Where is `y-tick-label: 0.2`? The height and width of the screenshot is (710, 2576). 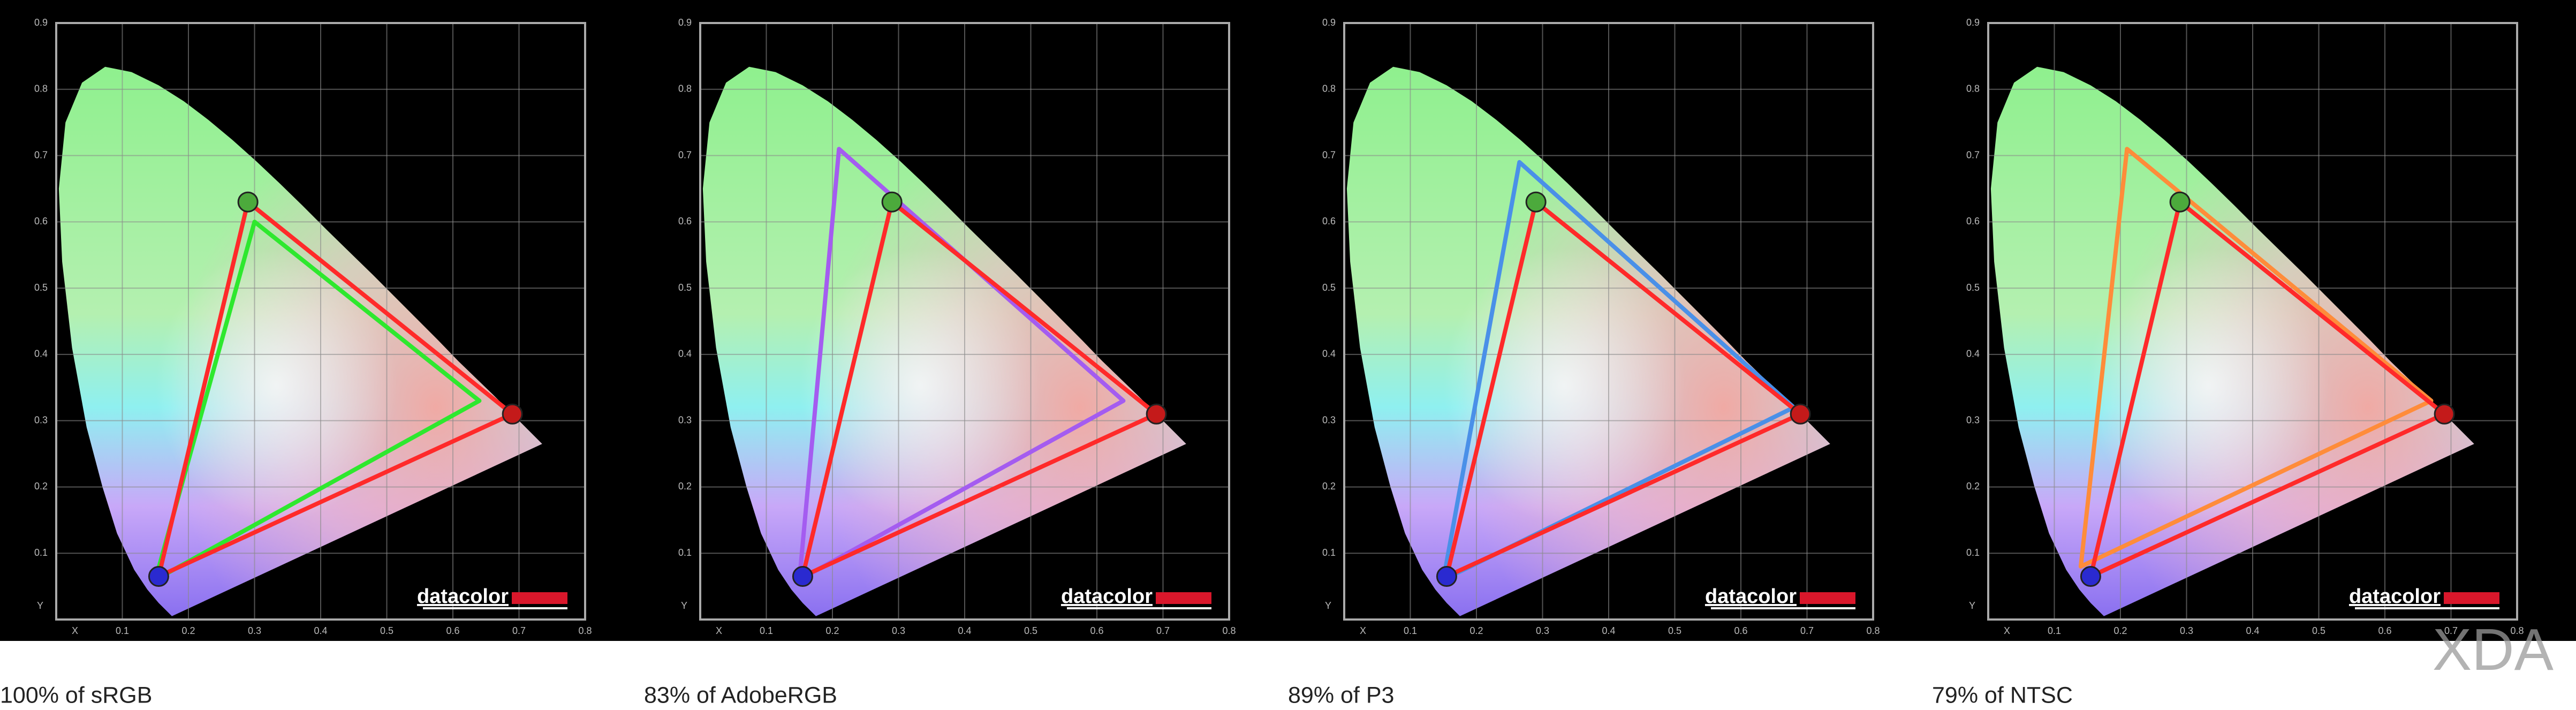 y-tick-label: 0.2 is located at coordinates (685, 486).